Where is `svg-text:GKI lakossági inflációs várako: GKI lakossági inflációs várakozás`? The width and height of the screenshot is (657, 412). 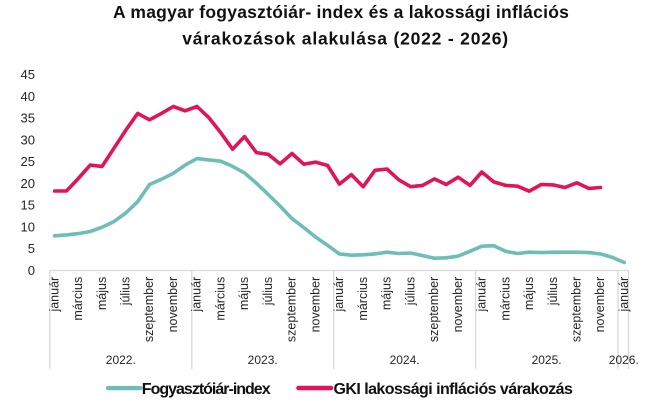
svg-text:GKI lakossági inflációs várako: GKI lakossági inflációs várakozás is located at coordinates (454, 389).